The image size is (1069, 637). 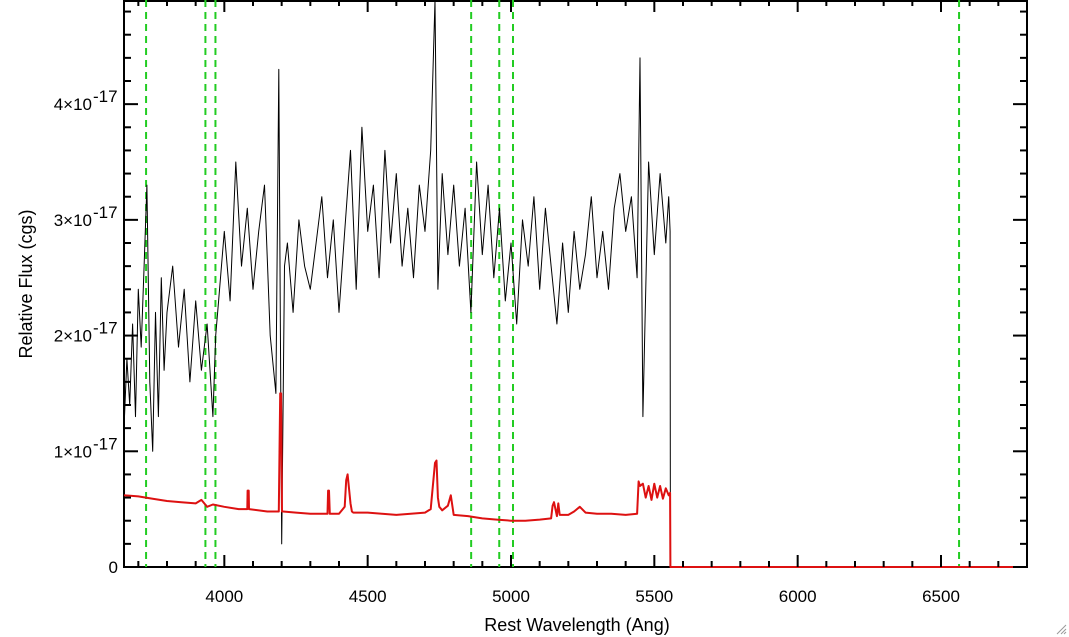 What do you see at coordinates (654, 596) in the screenshot?
I see `x-tick-label: 5500` at bounding box center [654, 596].